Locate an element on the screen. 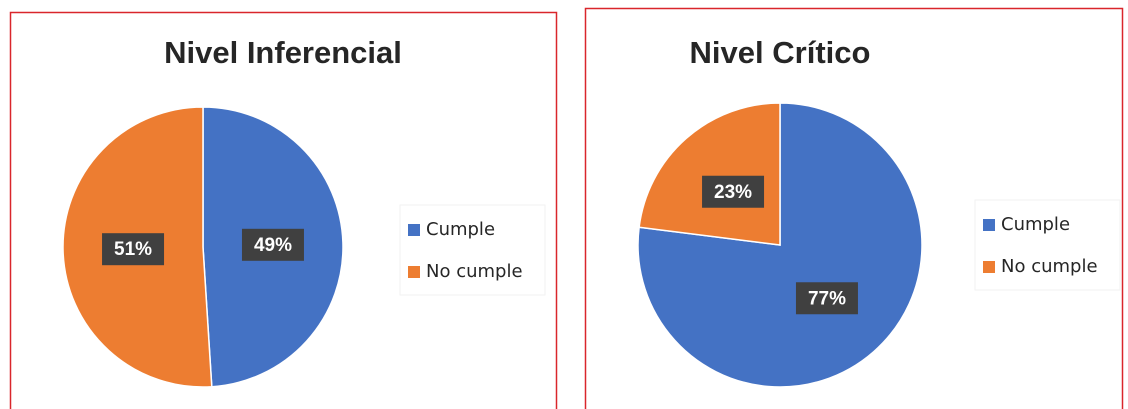  data-label: 23% is located at coordinates (733, 192).